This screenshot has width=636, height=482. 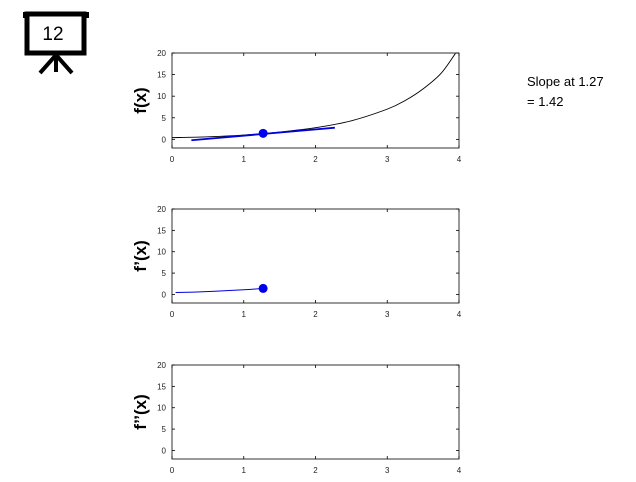 I want to click on plot-f-prime: 0 1 2 3 4 0 5 10 15 20 f’(x), so click(x=296, y=262).